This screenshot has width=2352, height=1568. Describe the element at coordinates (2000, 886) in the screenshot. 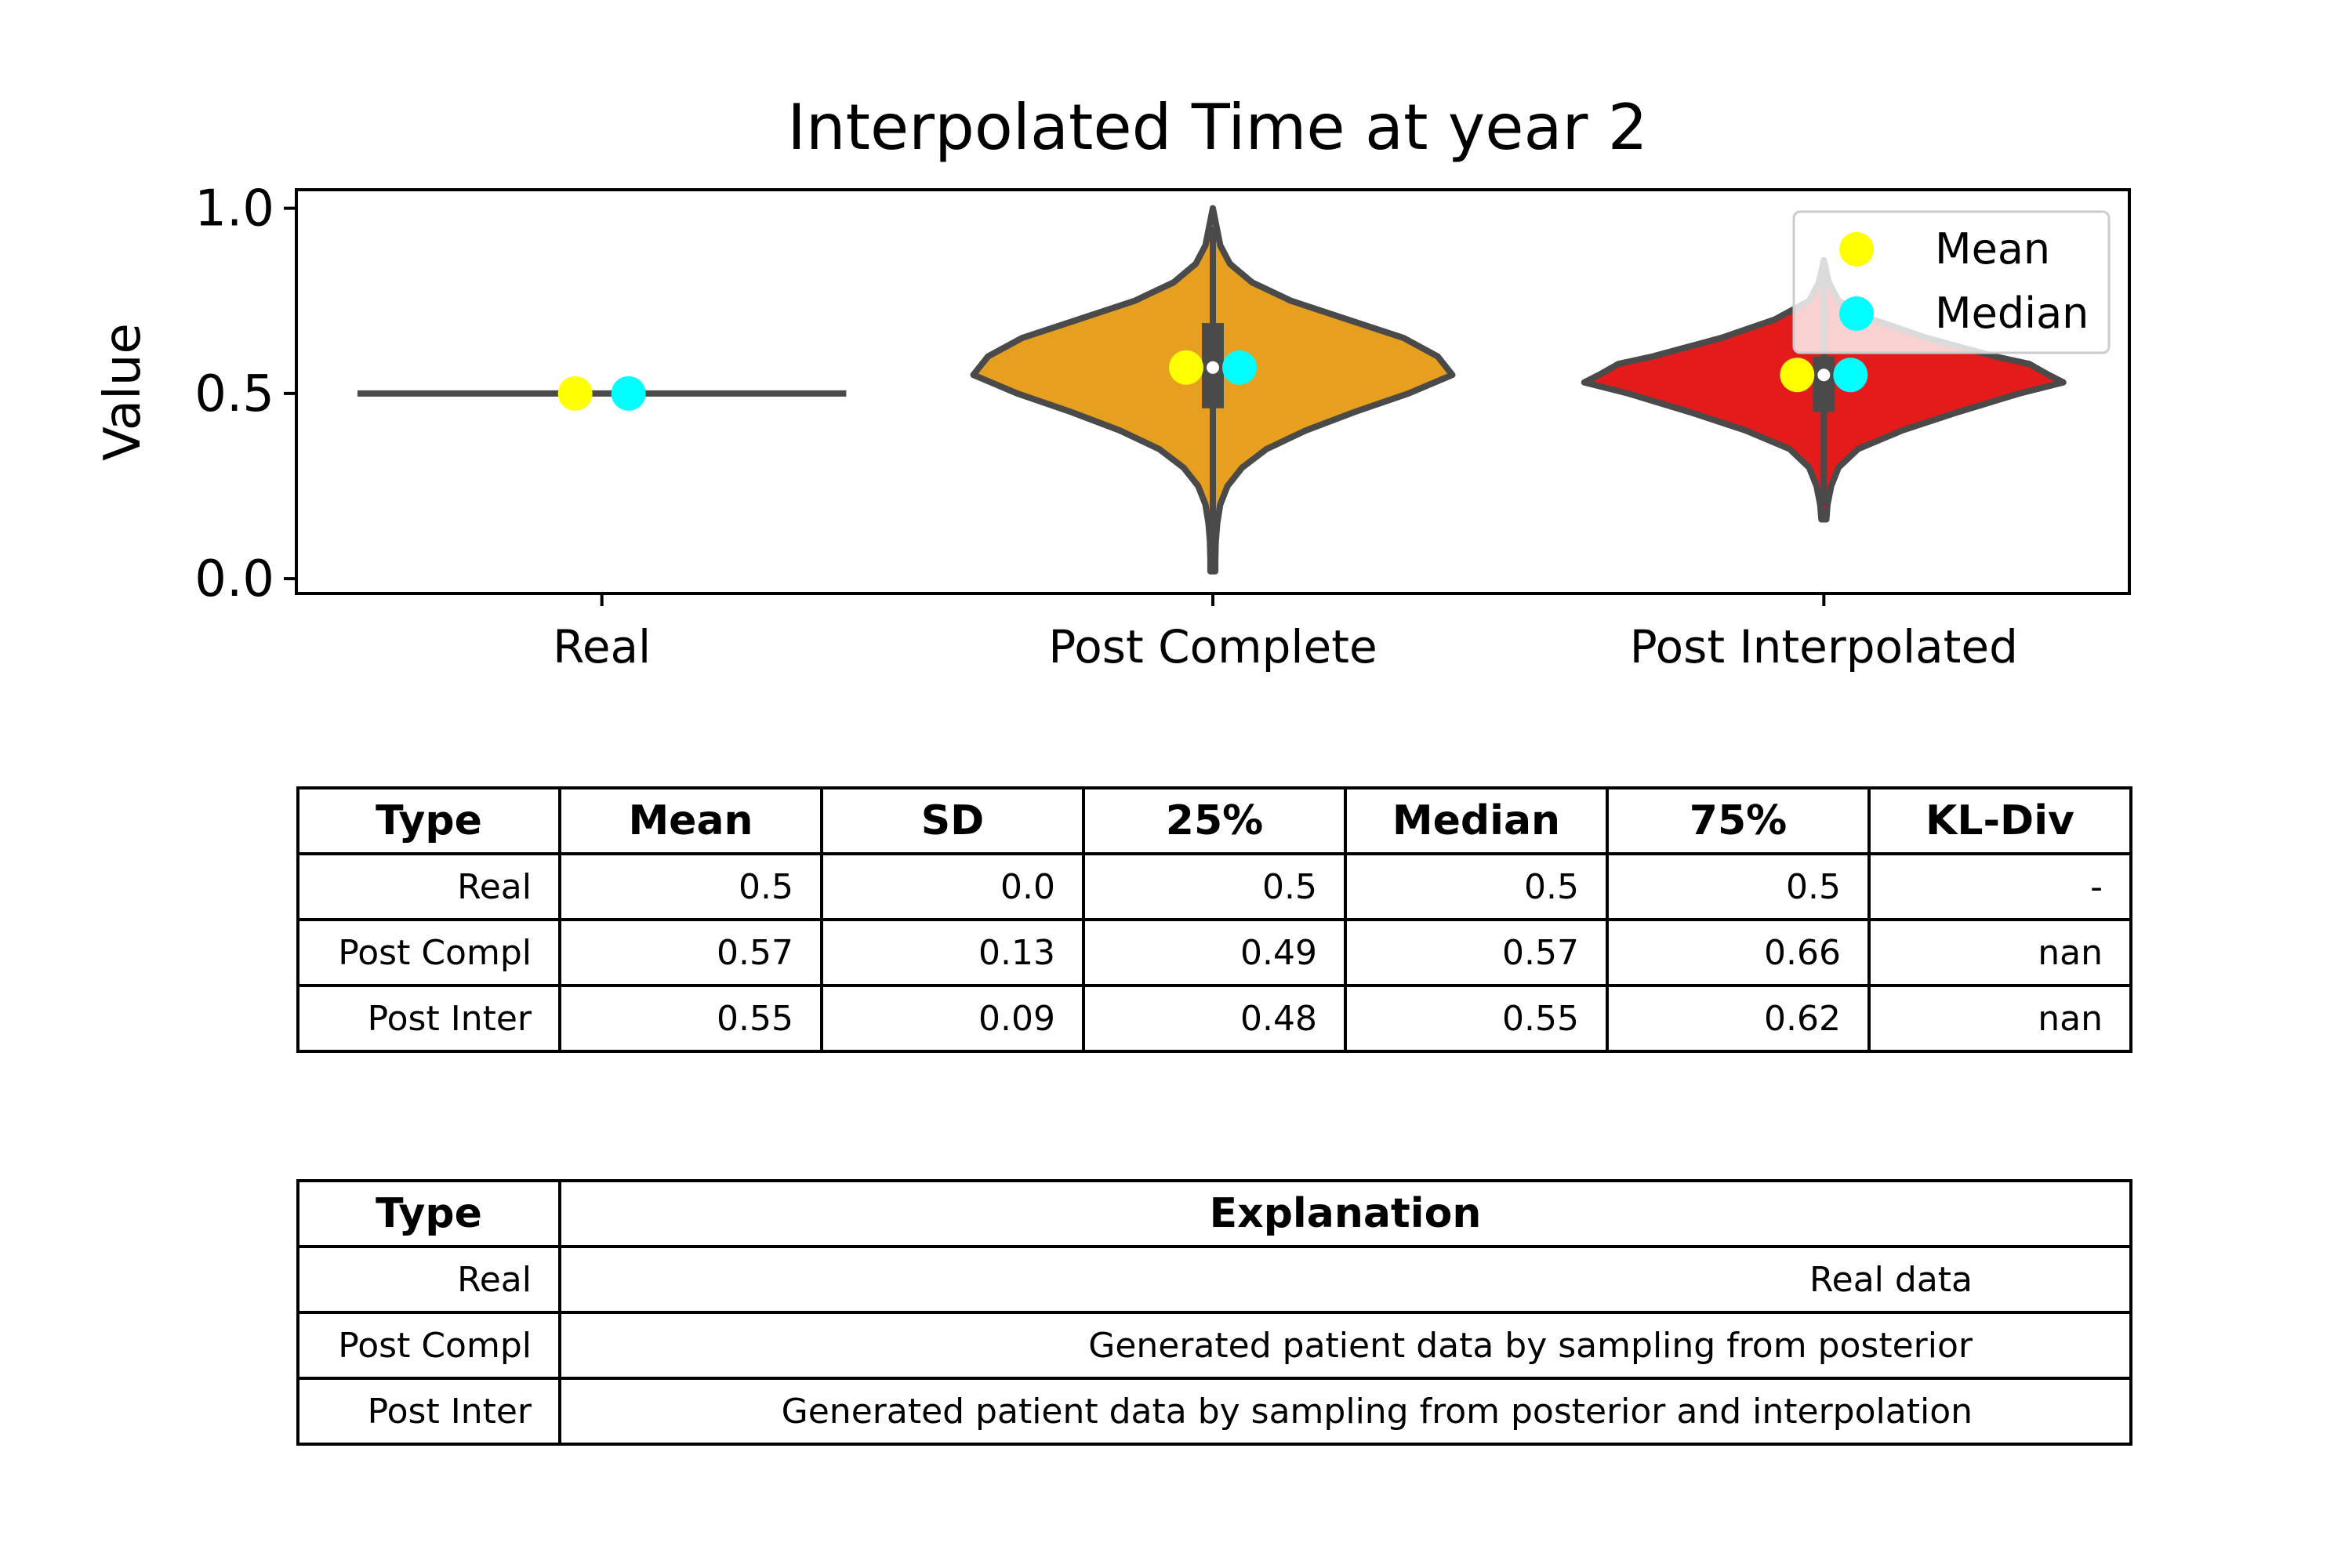

I see `stats-cell: -` at that location.